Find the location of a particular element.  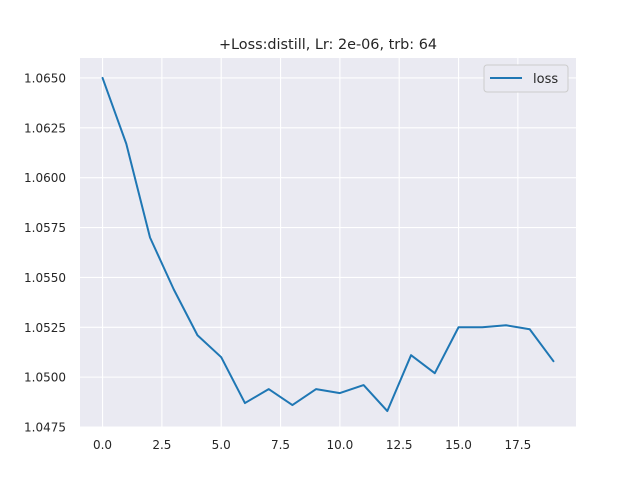

y-tick-label: 1.0500 is located at coordinates (45, 378).